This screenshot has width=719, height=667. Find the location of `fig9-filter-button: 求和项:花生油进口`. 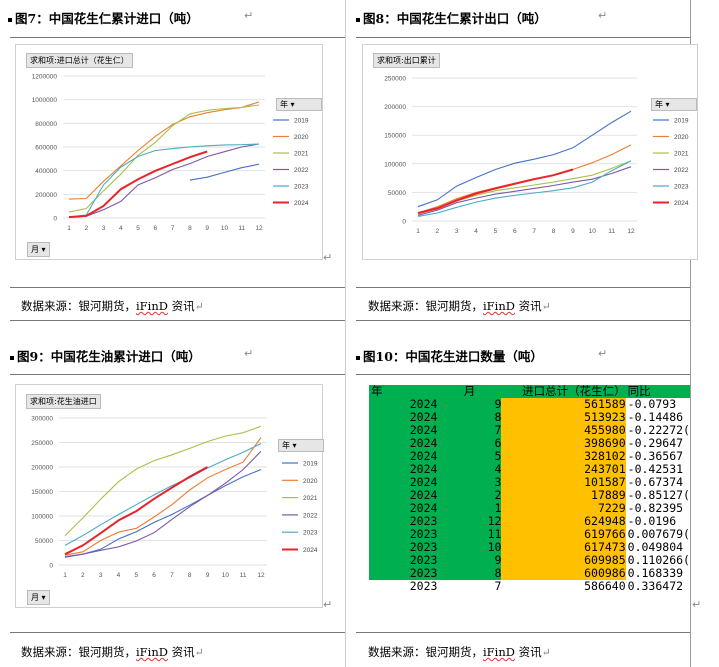

fig9-filter-button: 求和项:花生油进口 is located at coordinates (63, 401).